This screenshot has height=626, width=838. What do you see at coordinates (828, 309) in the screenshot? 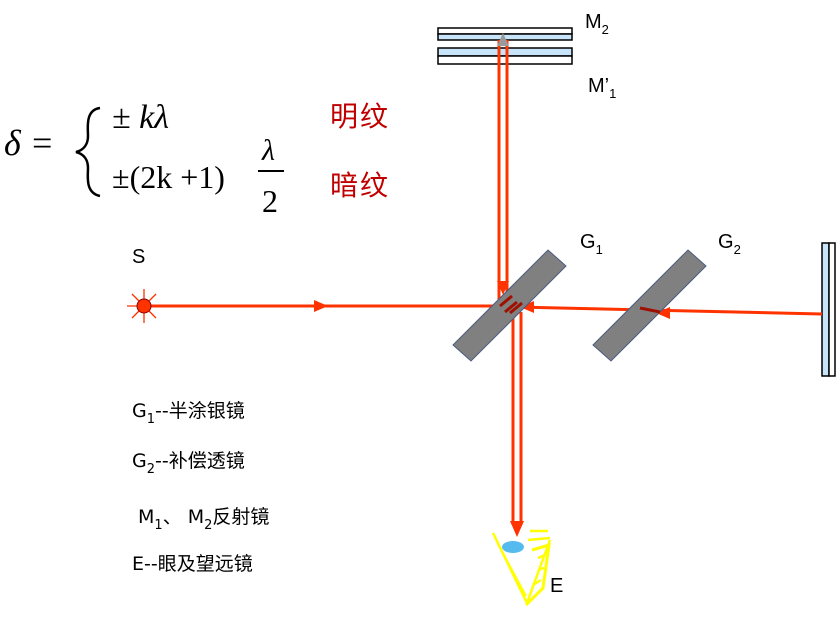
I see `mirror-m1` at bounding box center [828, 309].